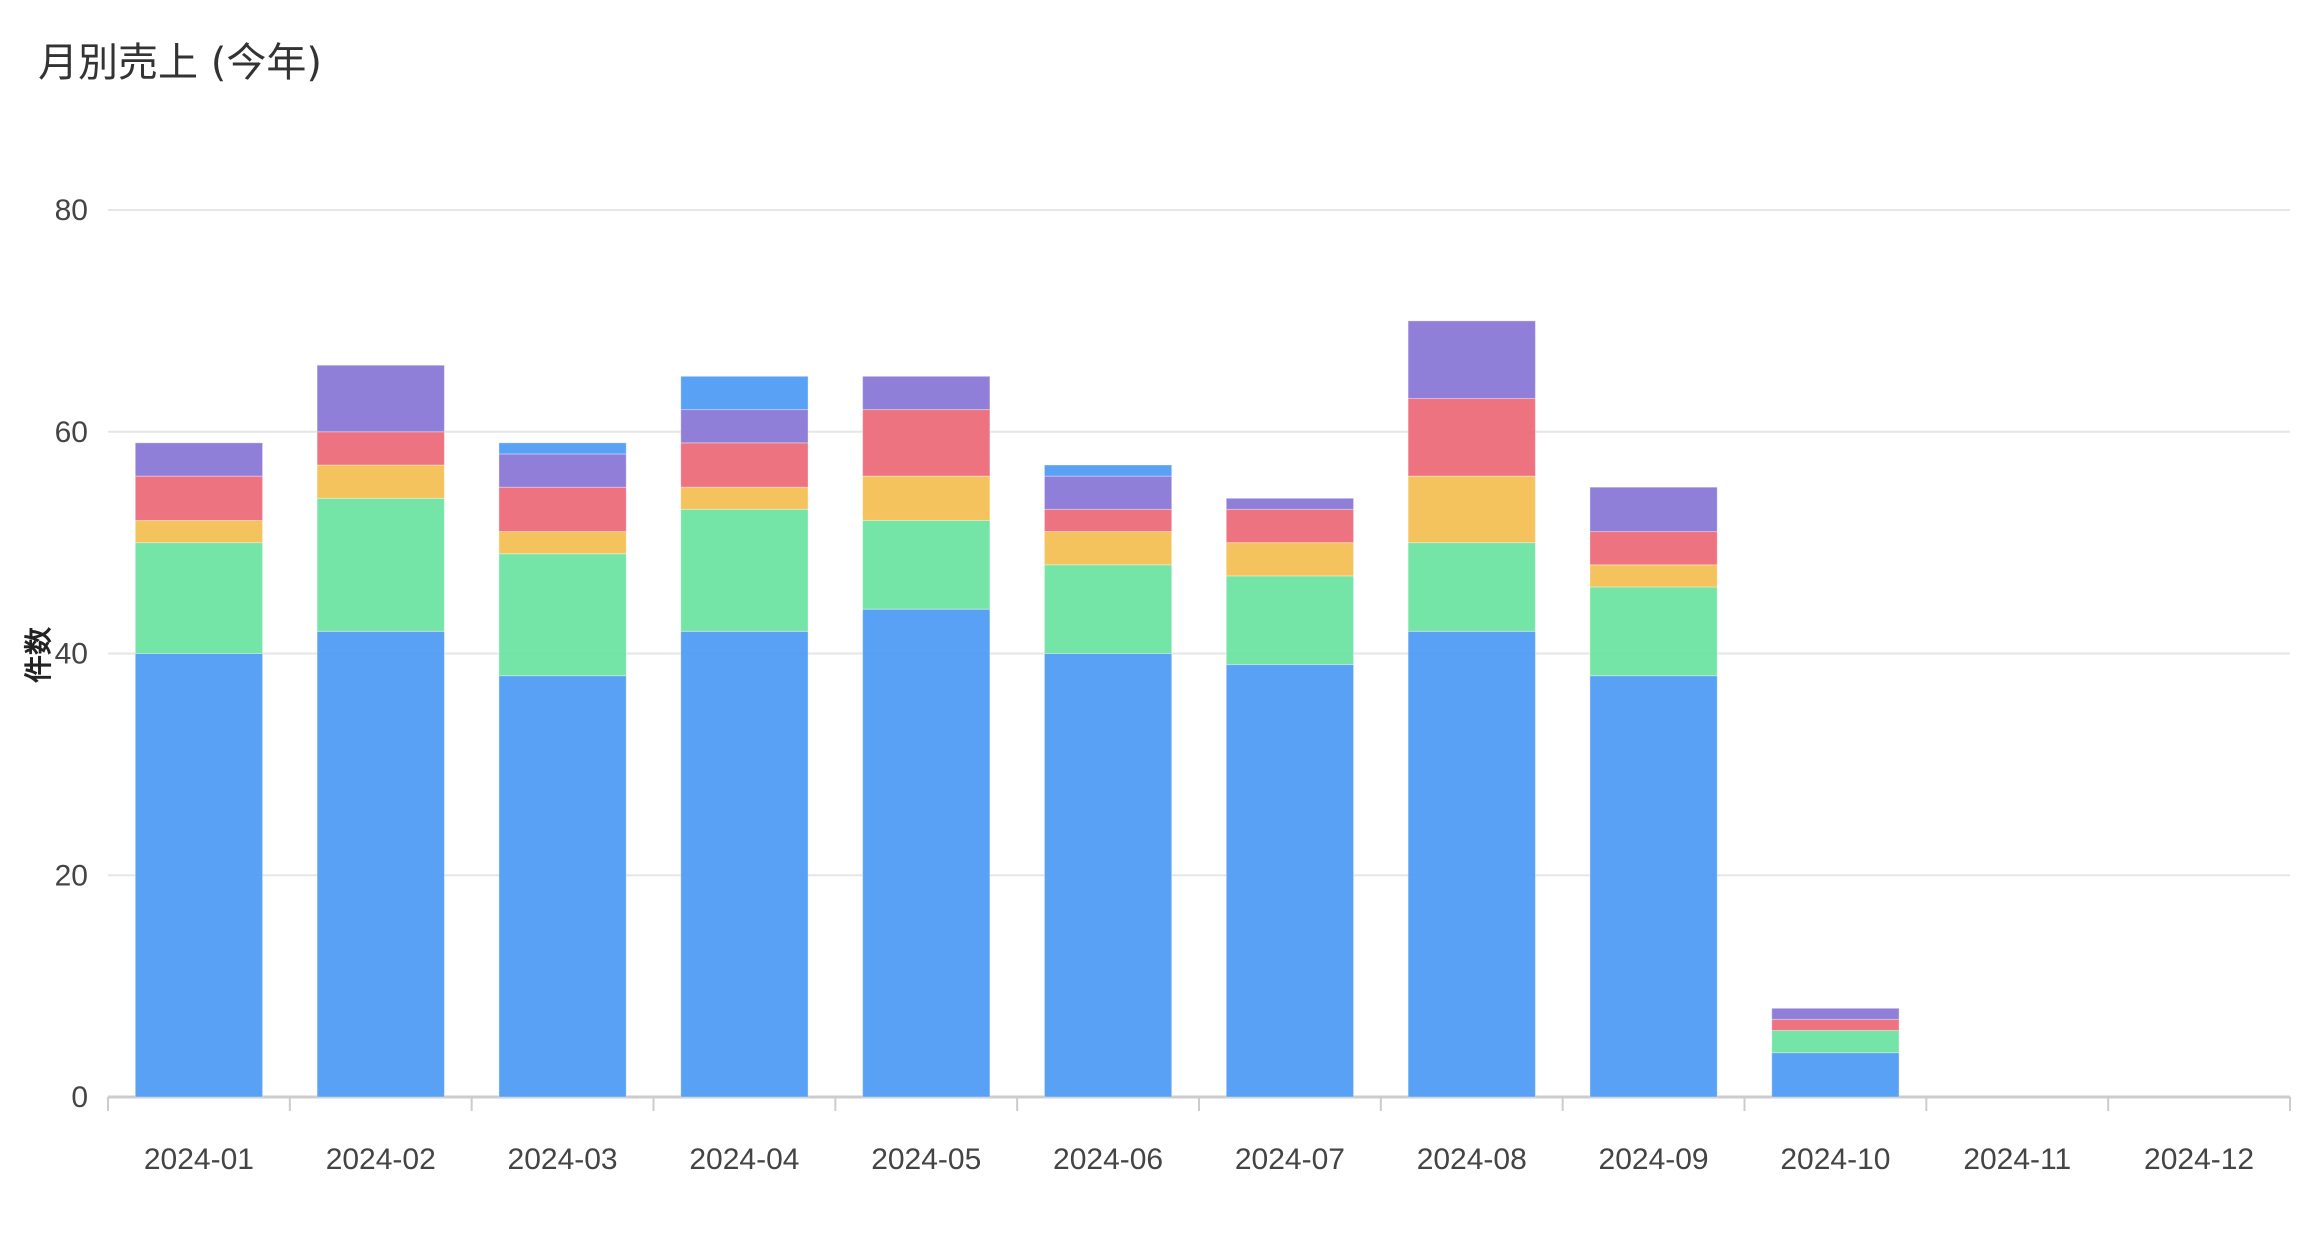 The image size is (2313, 1239). What do you see at coordinates (79, 1097) in the screenshot?
I see `y-tick-label: 0` at bounding box center [79, 1097].